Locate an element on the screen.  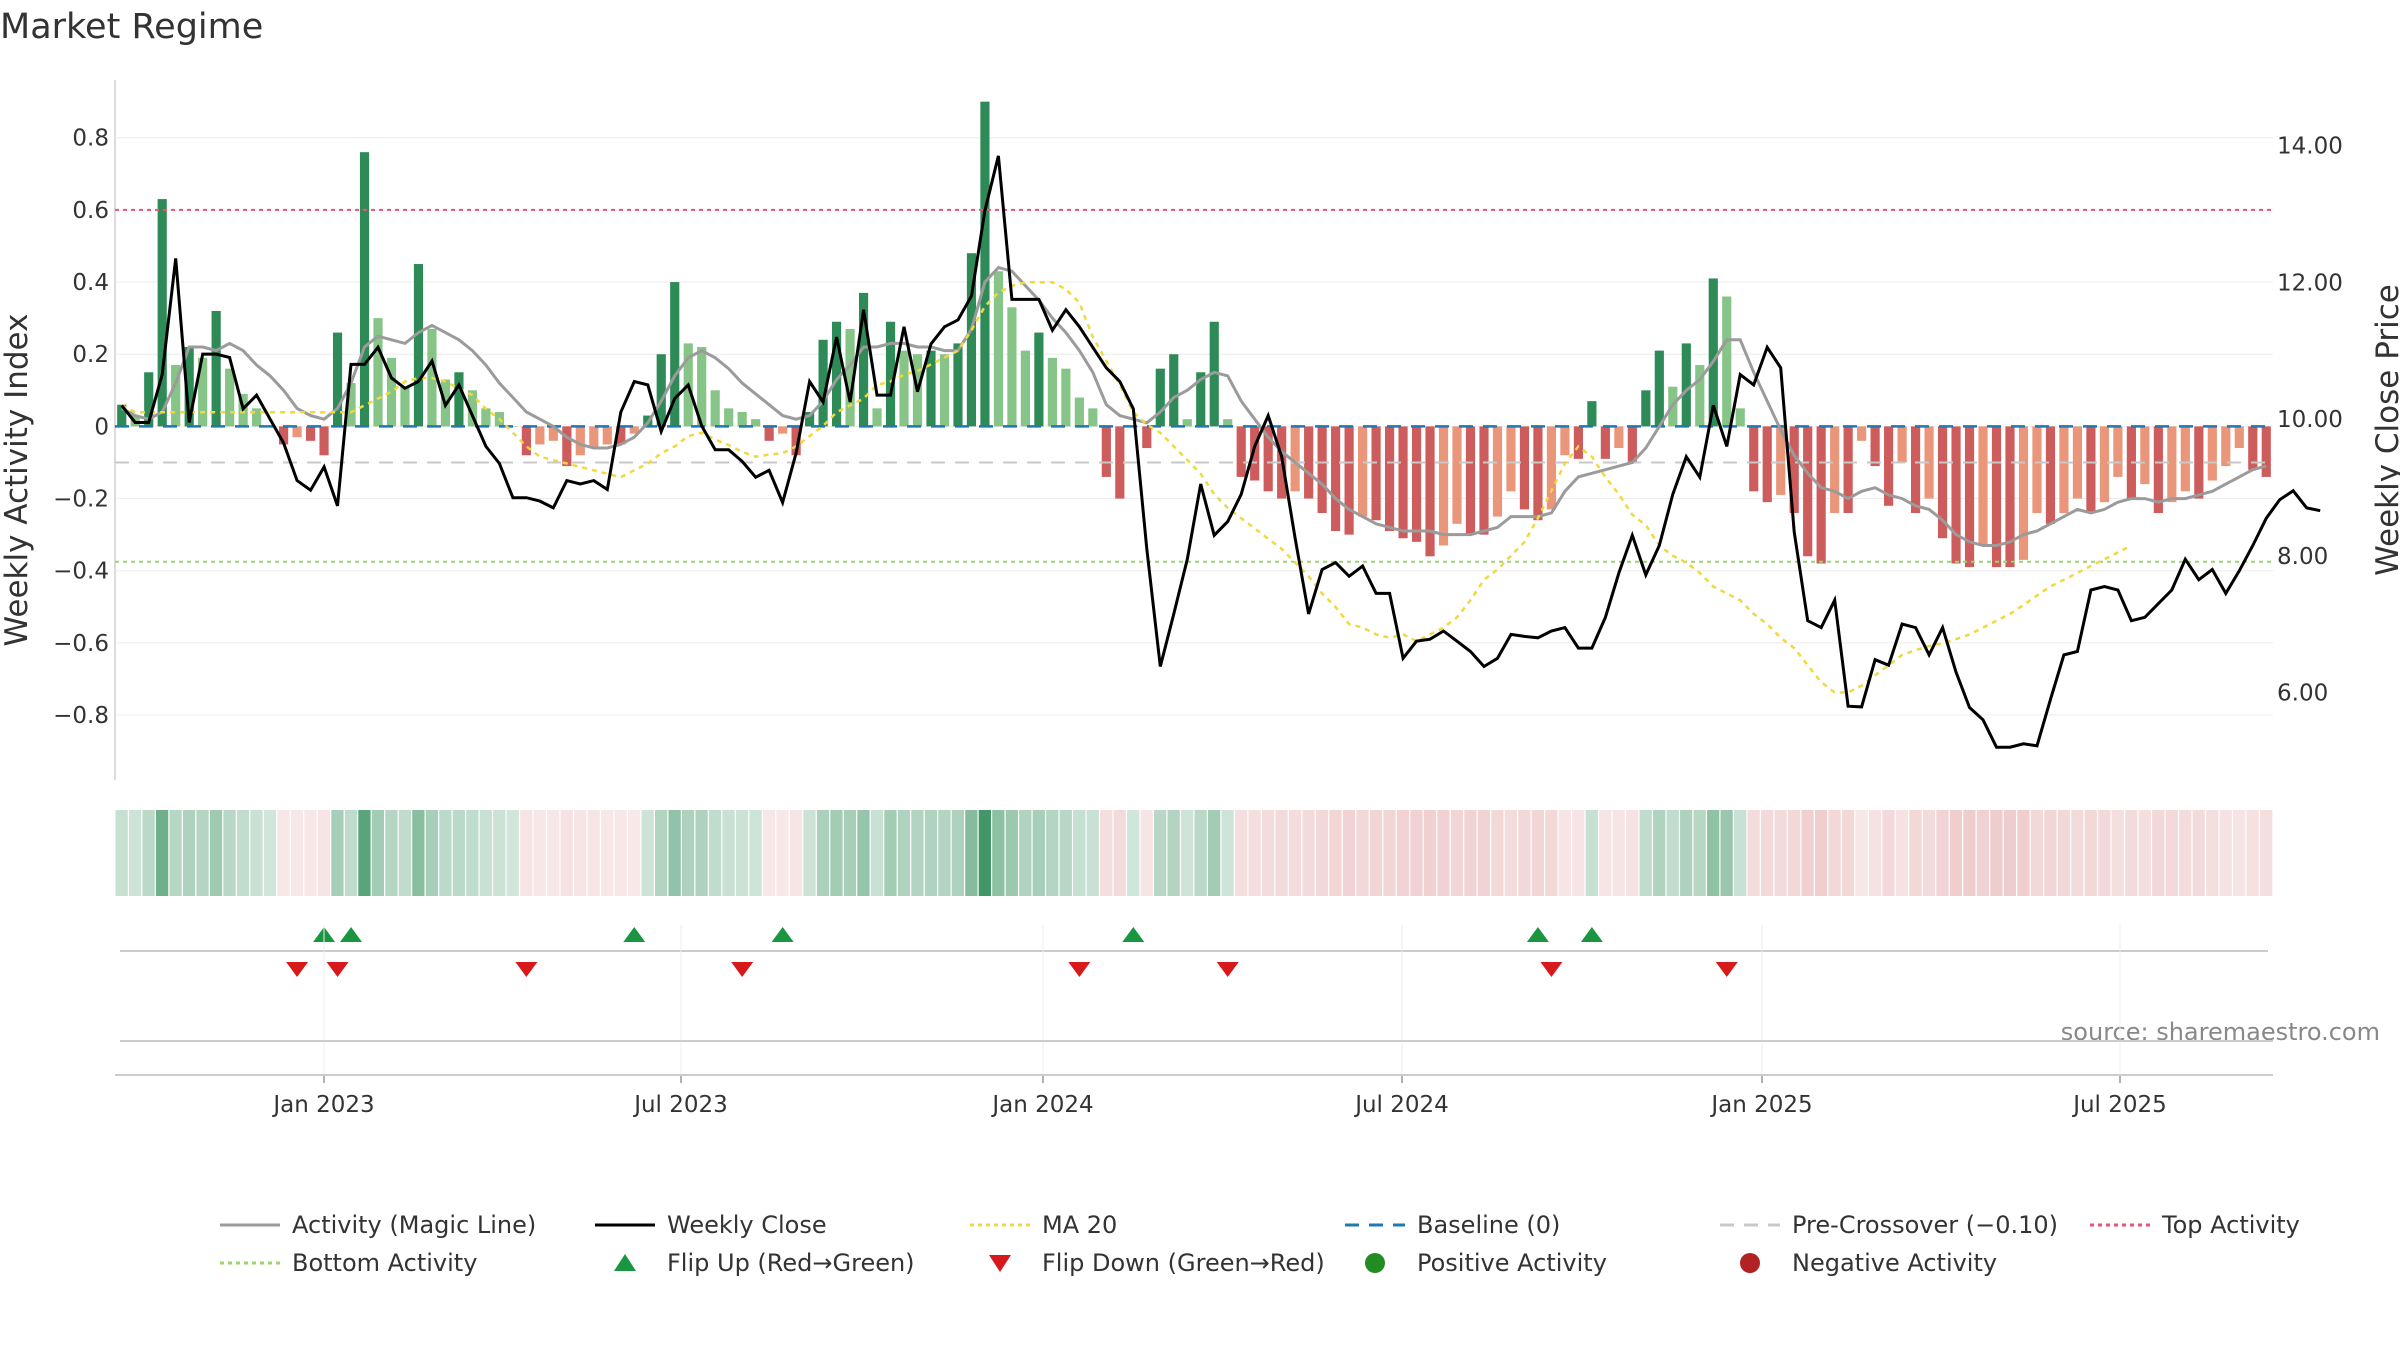
legend-label: Weekly Close is located at coordinates (747, 1225).